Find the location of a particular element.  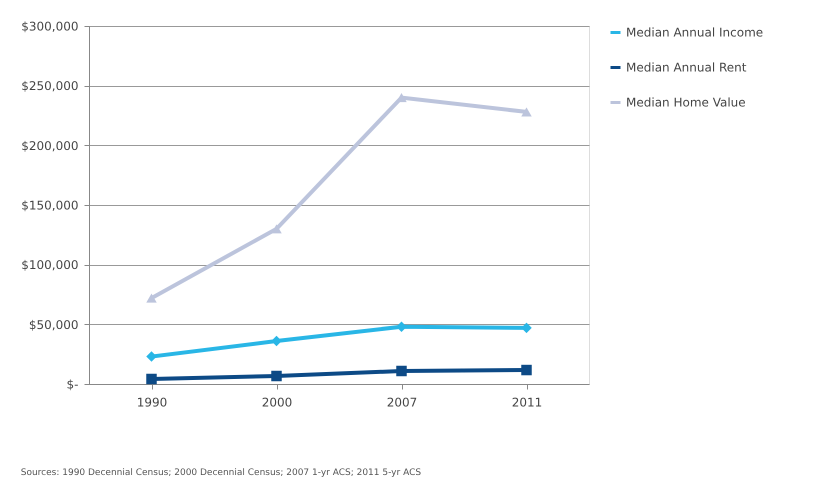

x-tick-label: 1990 is located at coordinates (152, 403).